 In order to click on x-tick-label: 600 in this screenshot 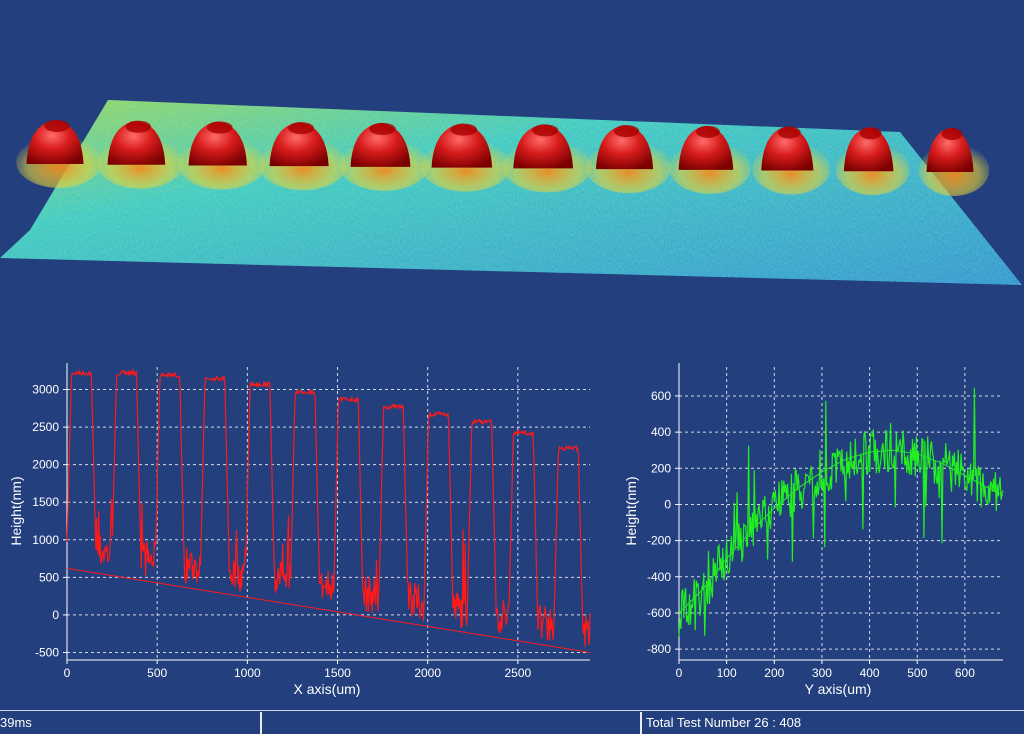, I will do `click(965, 673)`.